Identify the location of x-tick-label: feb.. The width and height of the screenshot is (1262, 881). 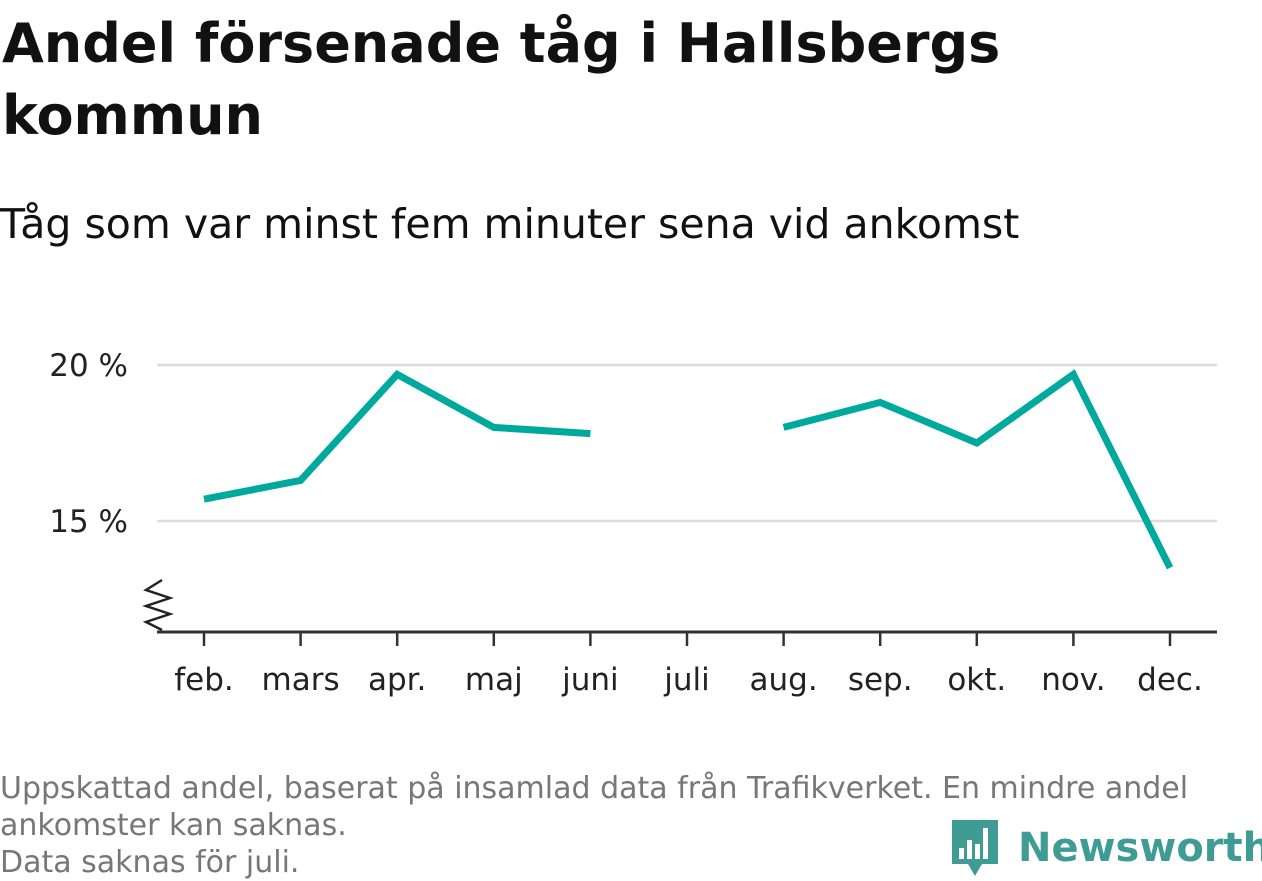
(204, 680).